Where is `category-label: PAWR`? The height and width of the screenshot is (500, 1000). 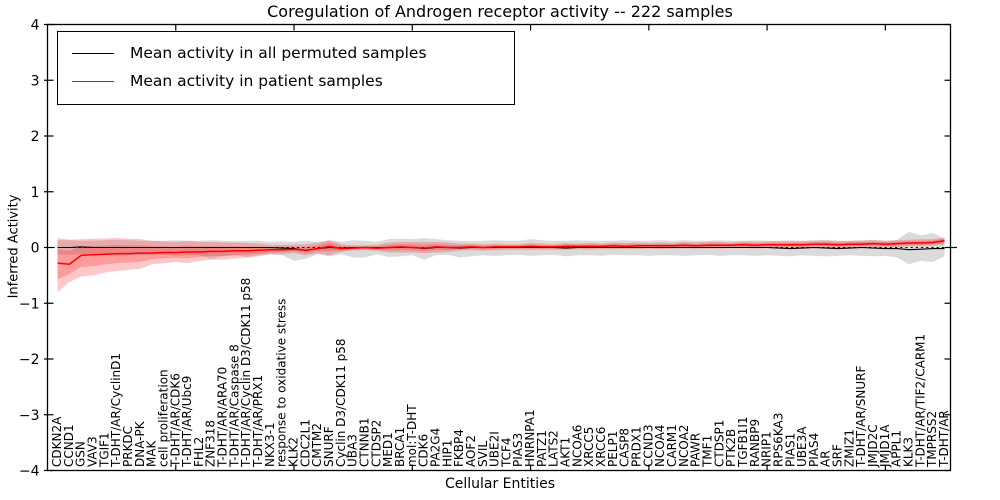
category-label: PAWR is located at coordinates (696, 450).